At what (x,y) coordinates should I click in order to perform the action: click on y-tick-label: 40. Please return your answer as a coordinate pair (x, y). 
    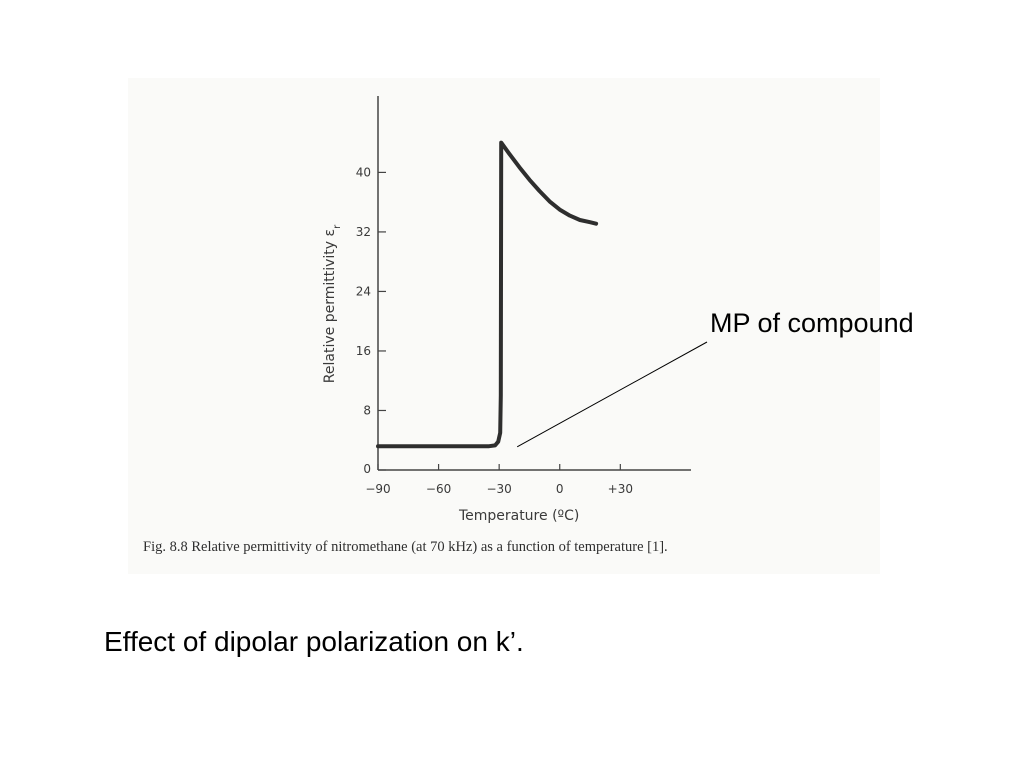
    Looking at the image, I should click on (363, 172).